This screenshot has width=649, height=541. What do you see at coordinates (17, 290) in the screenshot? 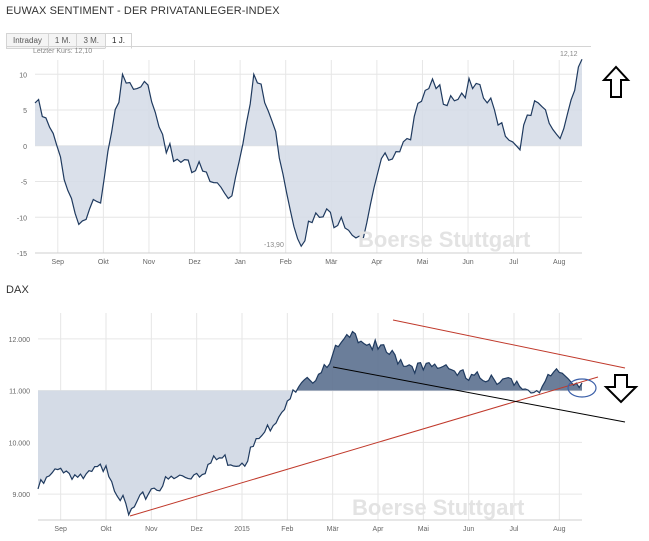
I see `chart2-title: DAX` at bounding box center [17, 290].